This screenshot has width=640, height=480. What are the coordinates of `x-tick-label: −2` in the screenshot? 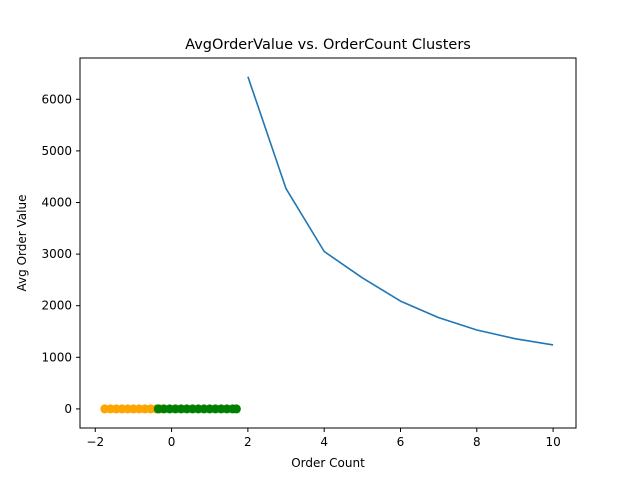 It's located at (95, 442).